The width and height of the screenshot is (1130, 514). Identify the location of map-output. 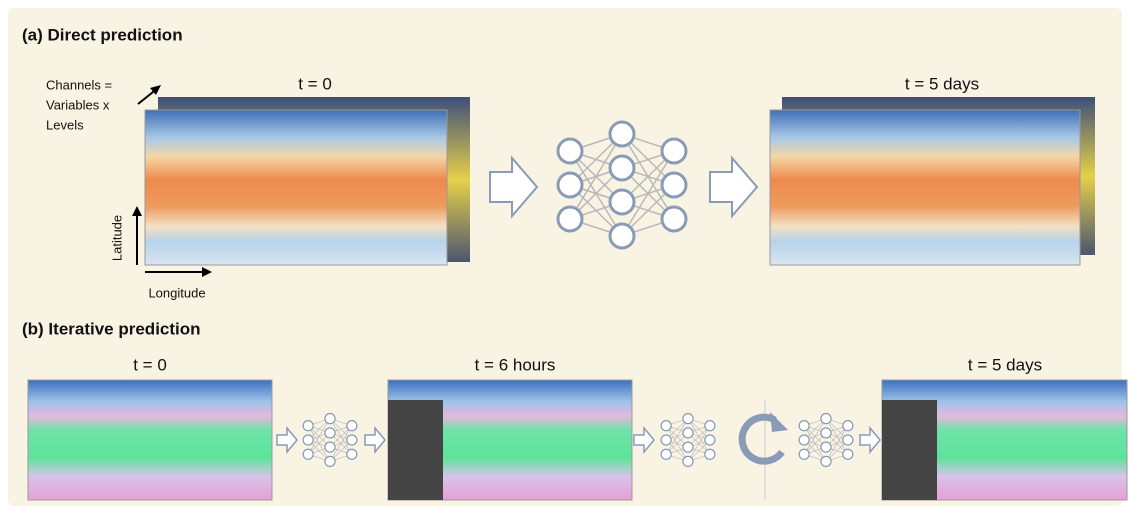
(925, 187).